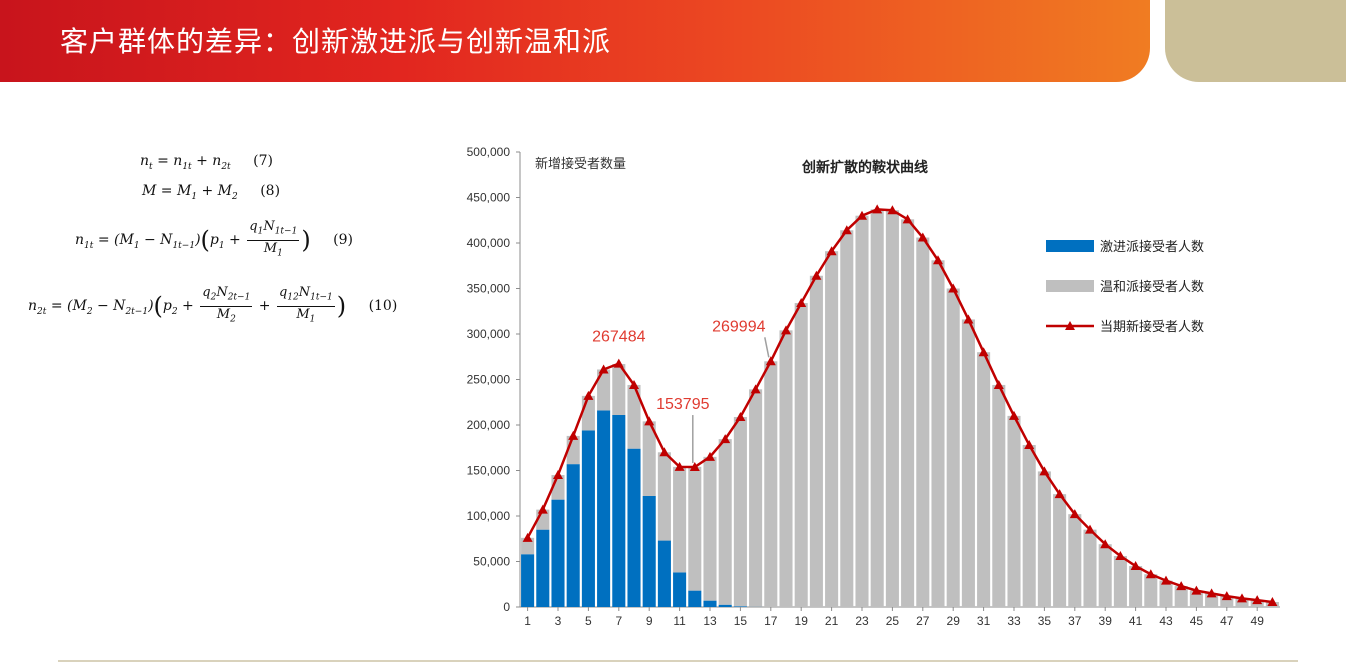  I want to click on equation-number: (7), so click(263, 161).